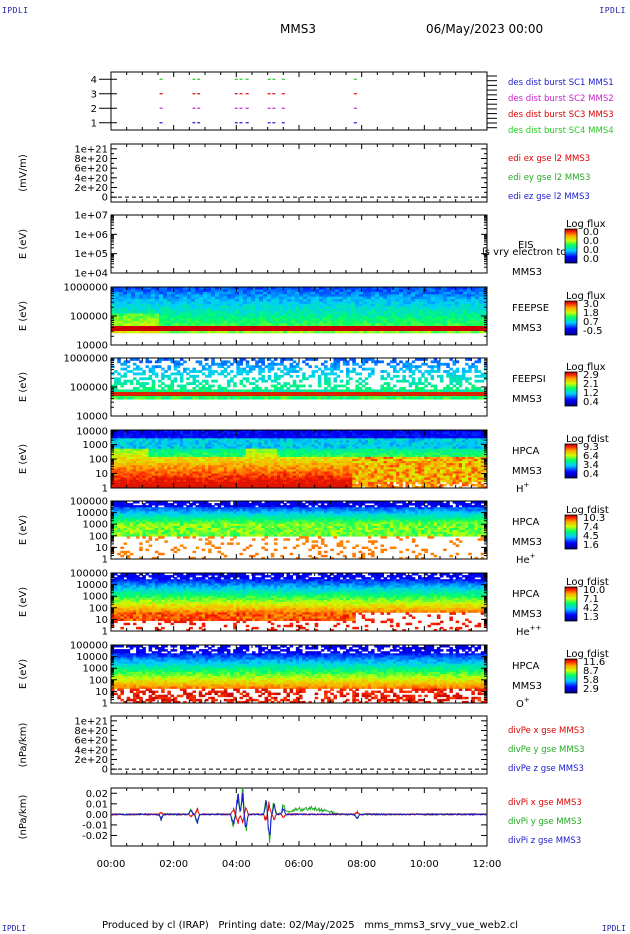 The image size is (630, 934). Describe the element at coordinates (91, 235) in the screenshot. I see `y-tick-label: 1e+06` at that location.